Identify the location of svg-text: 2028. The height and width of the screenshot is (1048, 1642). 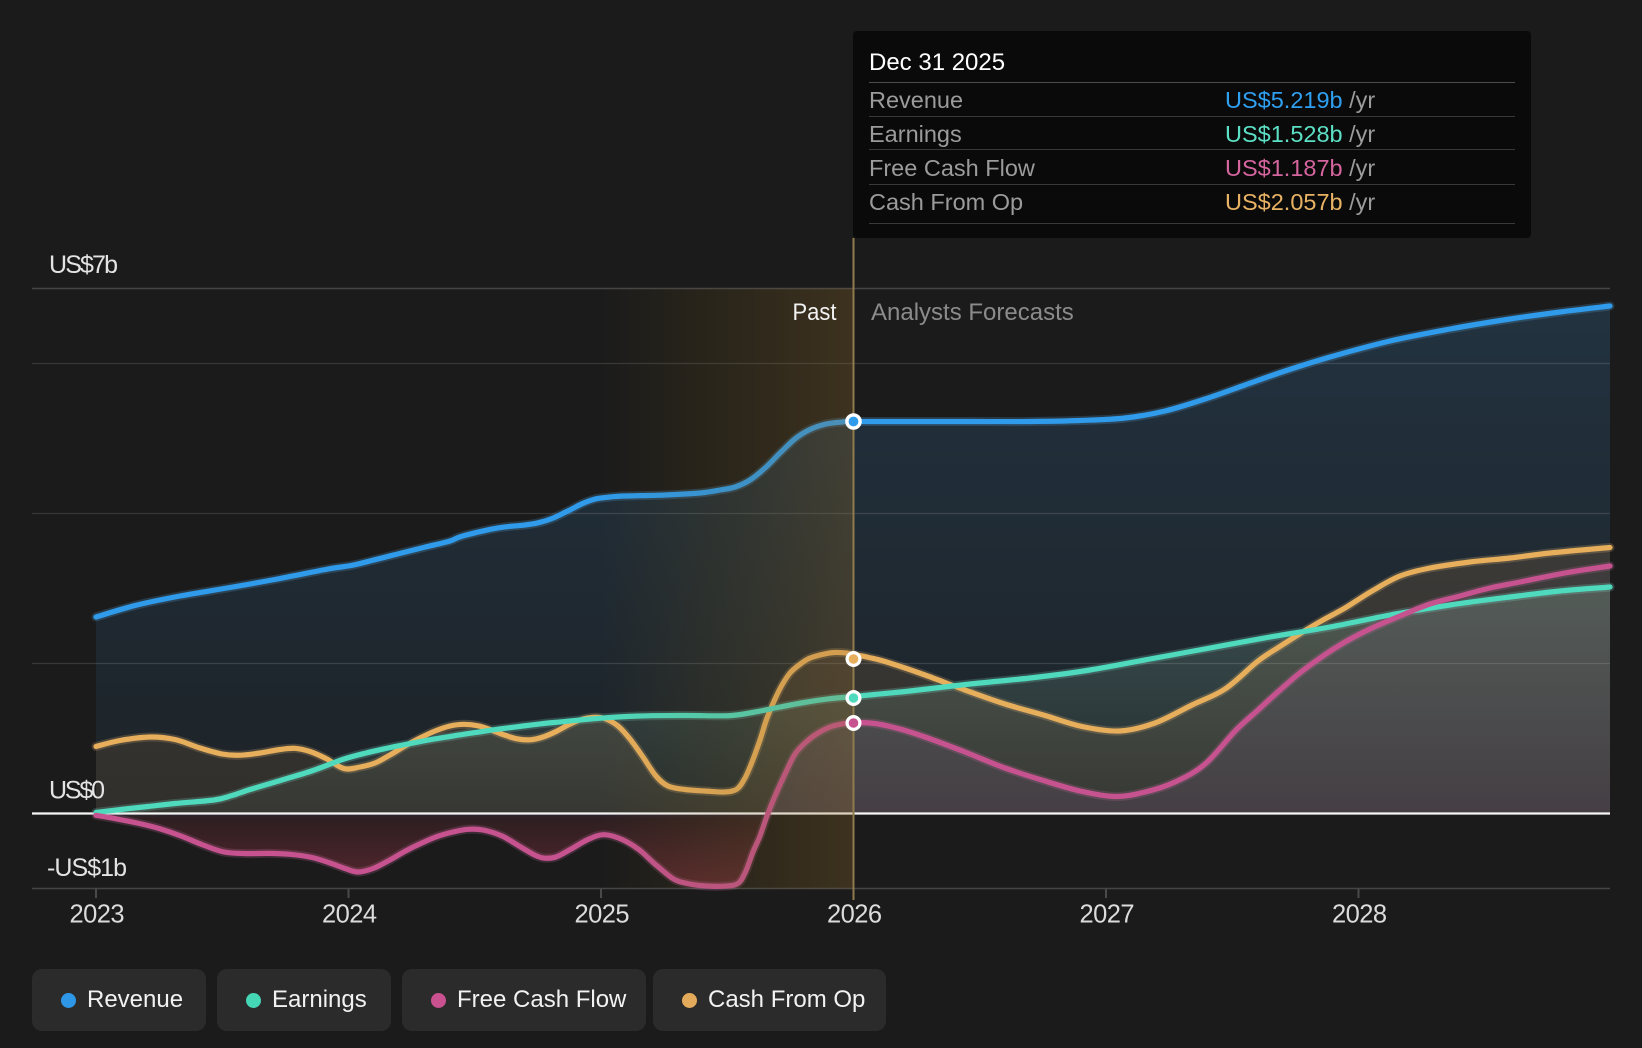
(1359, 915).